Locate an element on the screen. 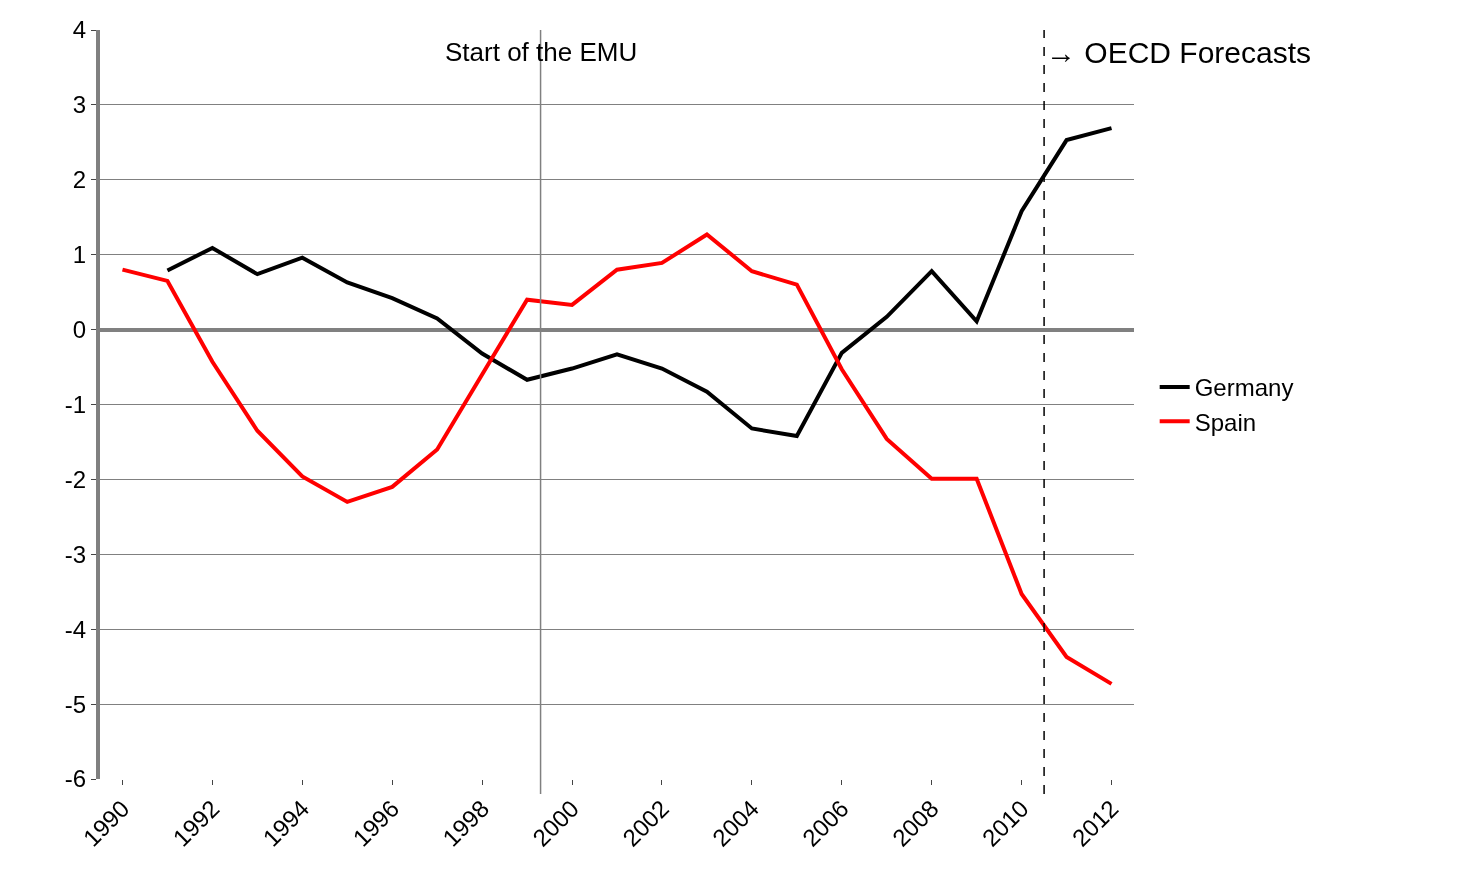 This screenshot has height=889, width=1464. y-tick-label: -1 is located at coordinates (75, 404).